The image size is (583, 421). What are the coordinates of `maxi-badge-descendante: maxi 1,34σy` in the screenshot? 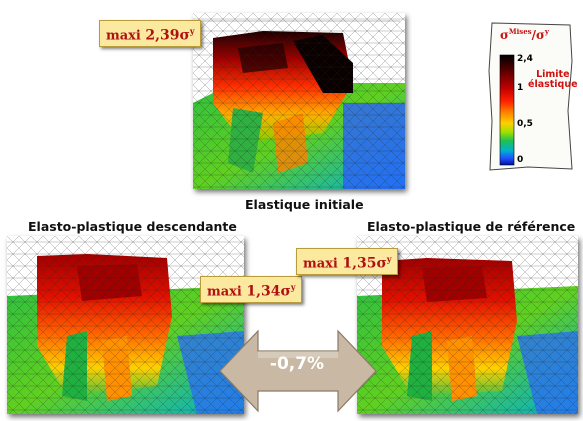 It's located at (251, 290).